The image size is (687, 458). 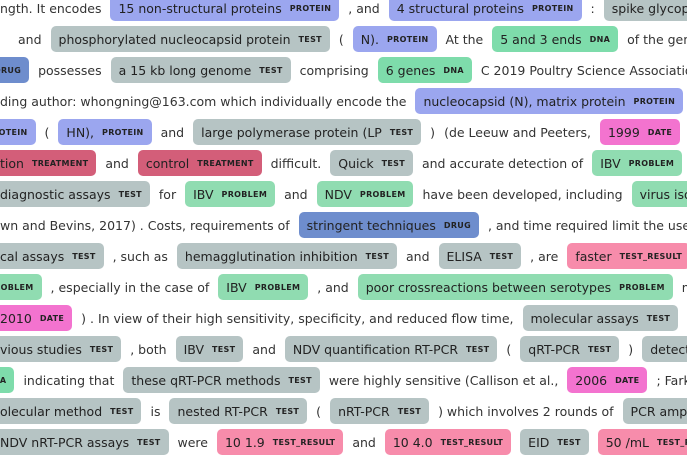 I want to click on entity: virus isolationPROBLEM, so click(x=659, y=194).